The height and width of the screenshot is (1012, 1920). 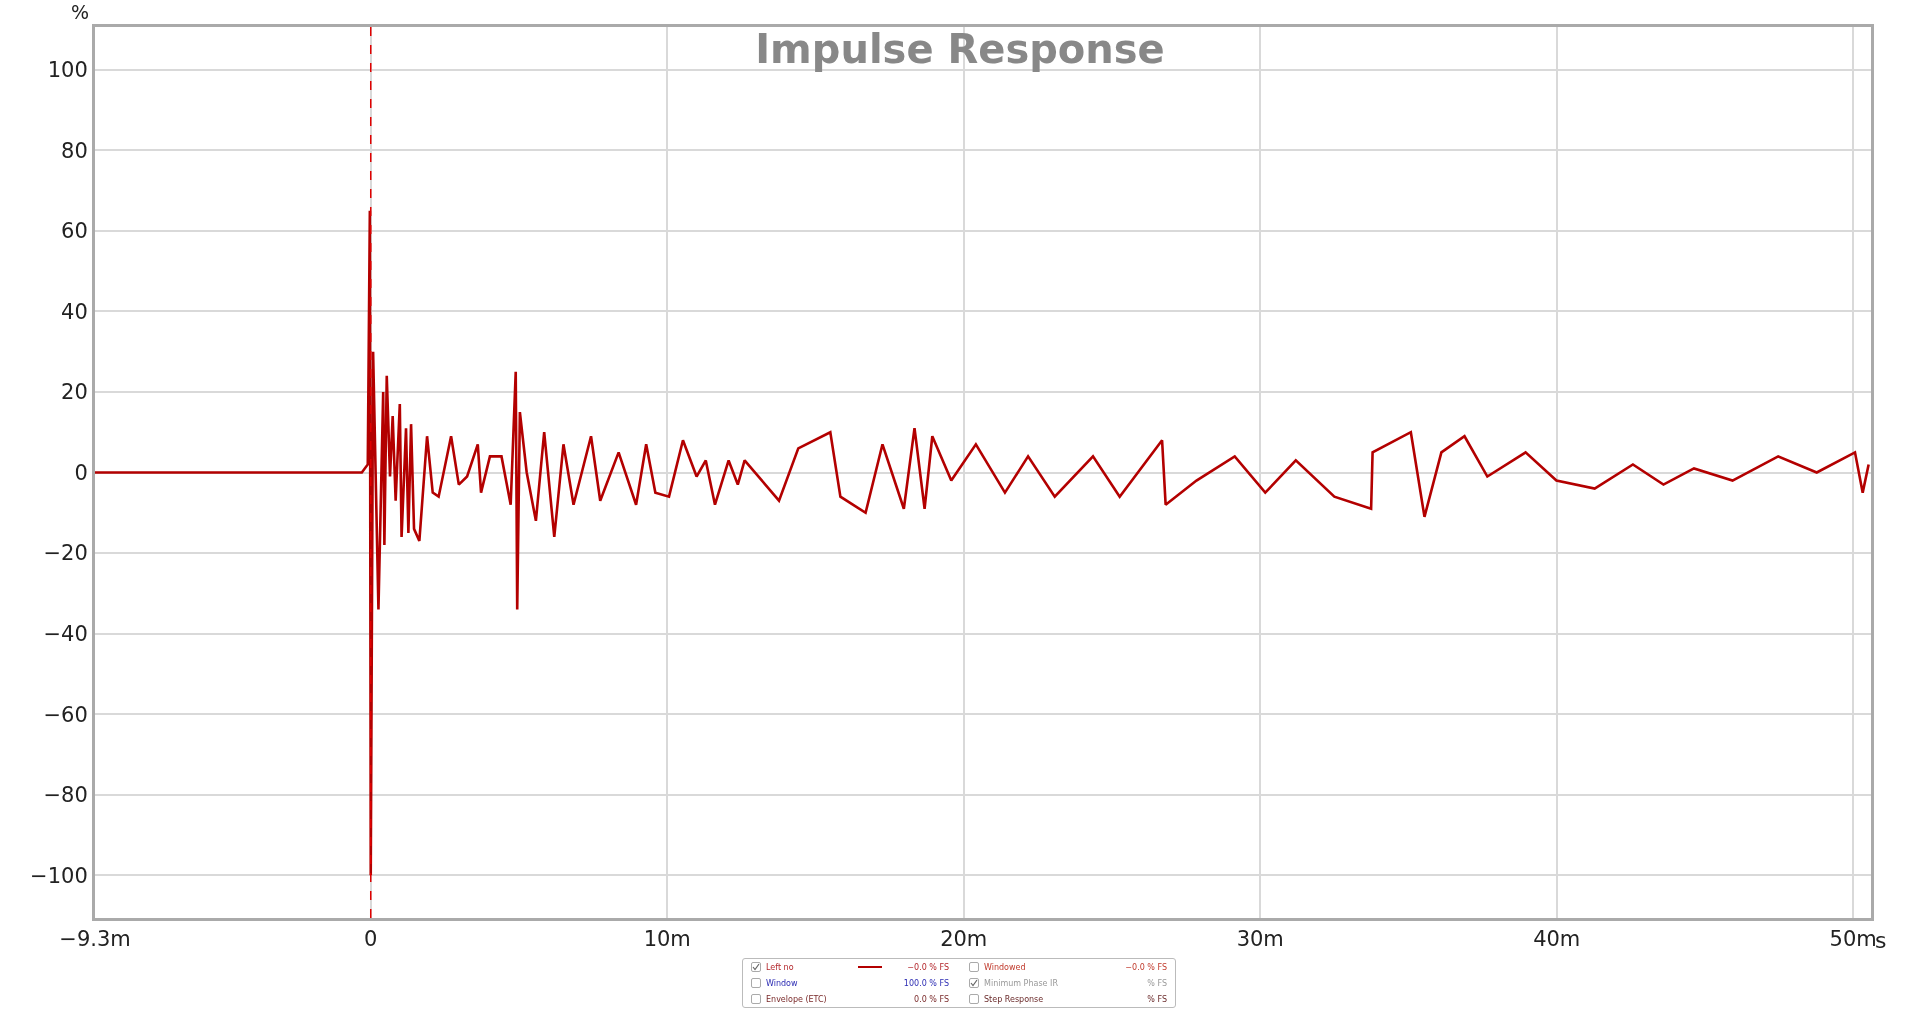 I want to click on text: Step Response, so click(x=1014, y=999).